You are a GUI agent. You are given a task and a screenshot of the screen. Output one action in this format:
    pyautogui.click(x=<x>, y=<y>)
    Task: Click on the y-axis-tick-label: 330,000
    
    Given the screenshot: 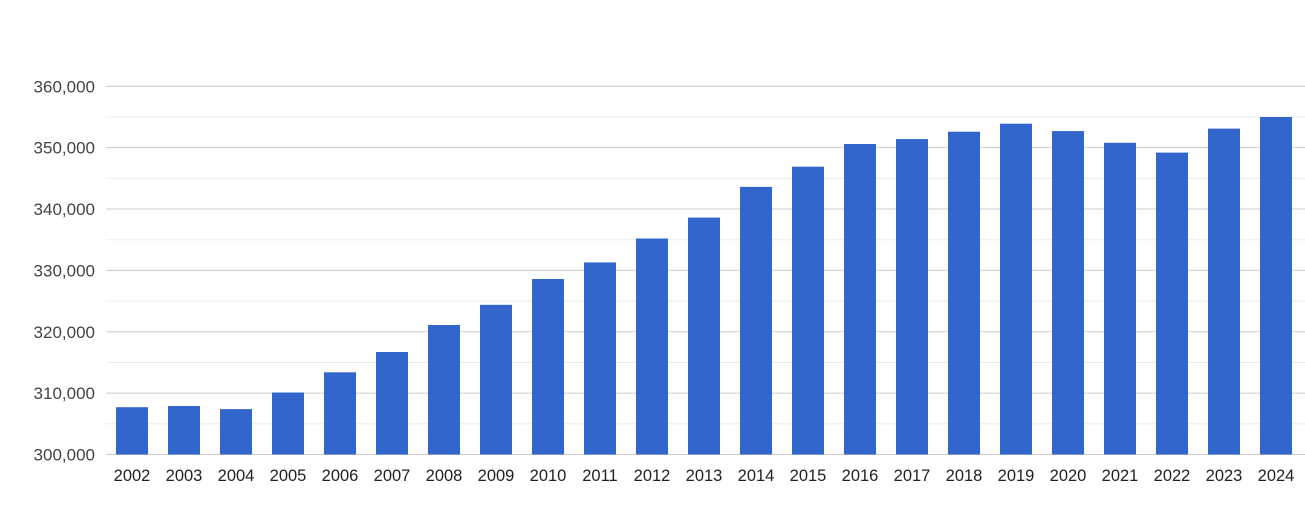 What is the action you would take?
    pyautogui.click(x=64, y=270)
    